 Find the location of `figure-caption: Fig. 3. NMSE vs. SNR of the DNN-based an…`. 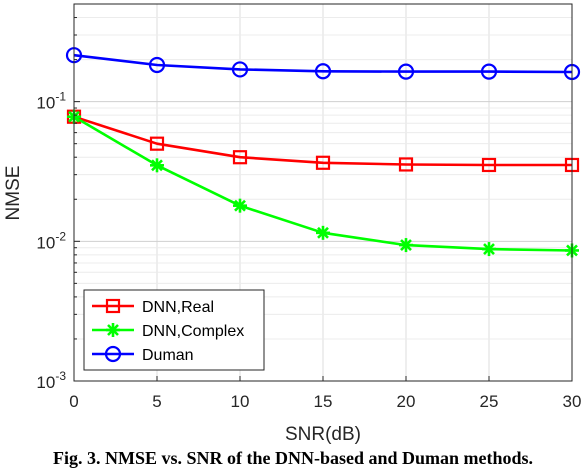

figure-caption: Fig. 3. NMSE vs. SNR of the DNN-based an… is located at coordinates (293, 458).